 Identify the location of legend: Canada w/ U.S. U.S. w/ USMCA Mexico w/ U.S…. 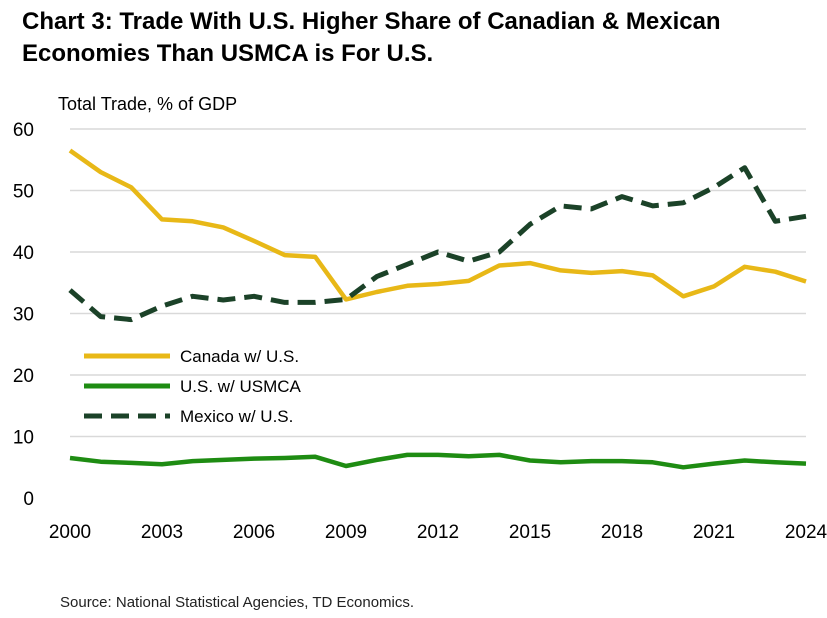
(193, 386).